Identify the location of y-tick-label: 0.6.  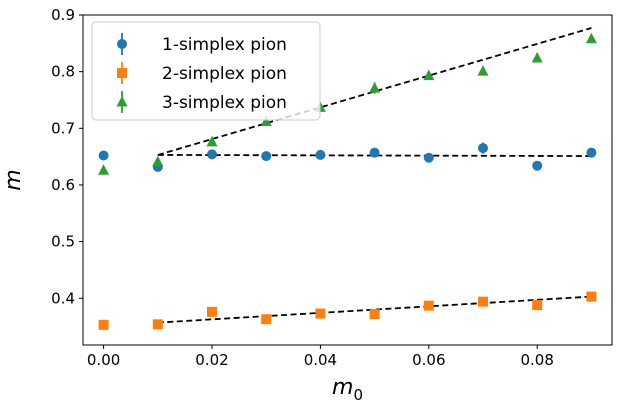
(63, 185).